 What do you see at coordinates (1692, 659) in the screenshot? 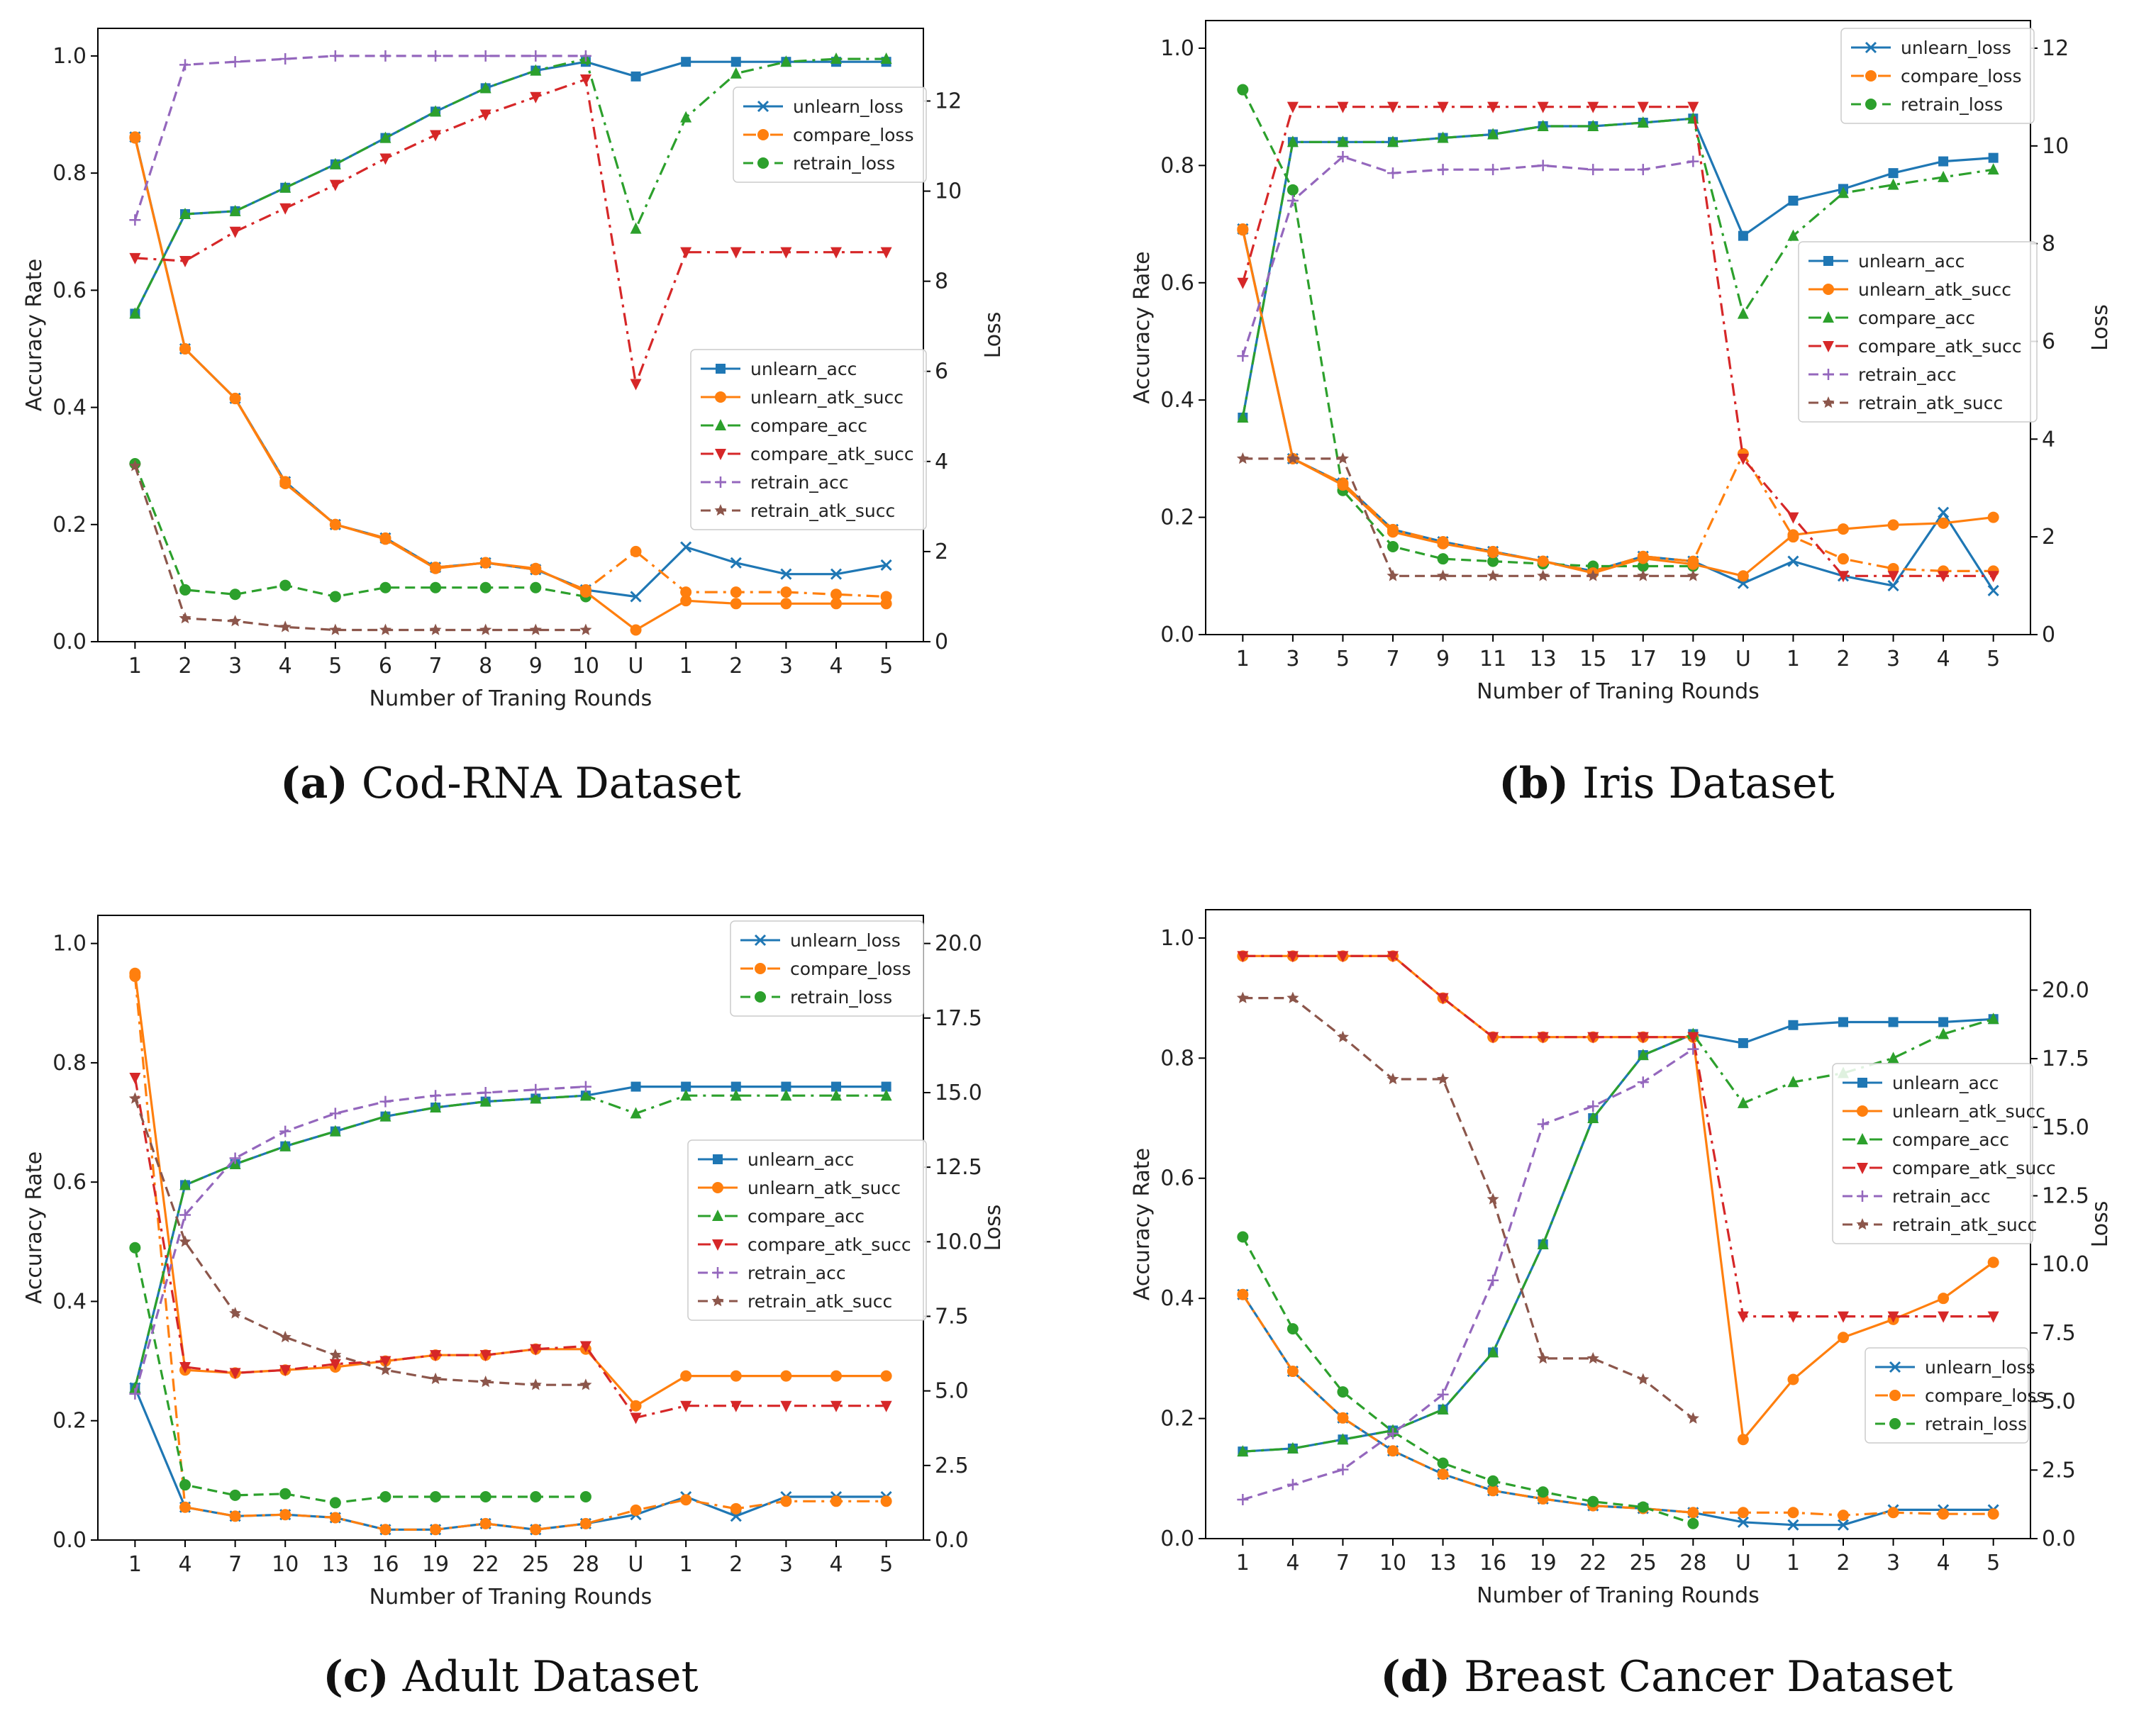
I see `x-tick-label: 19` at bounding box center [1692, 659].